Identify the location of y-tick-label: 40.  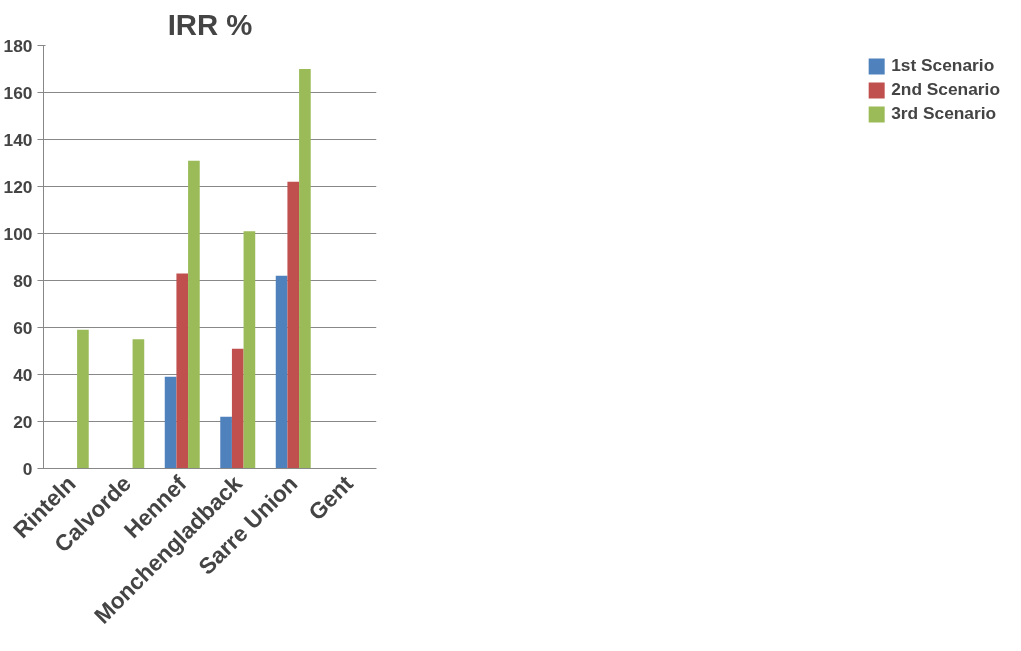
(23, 374).